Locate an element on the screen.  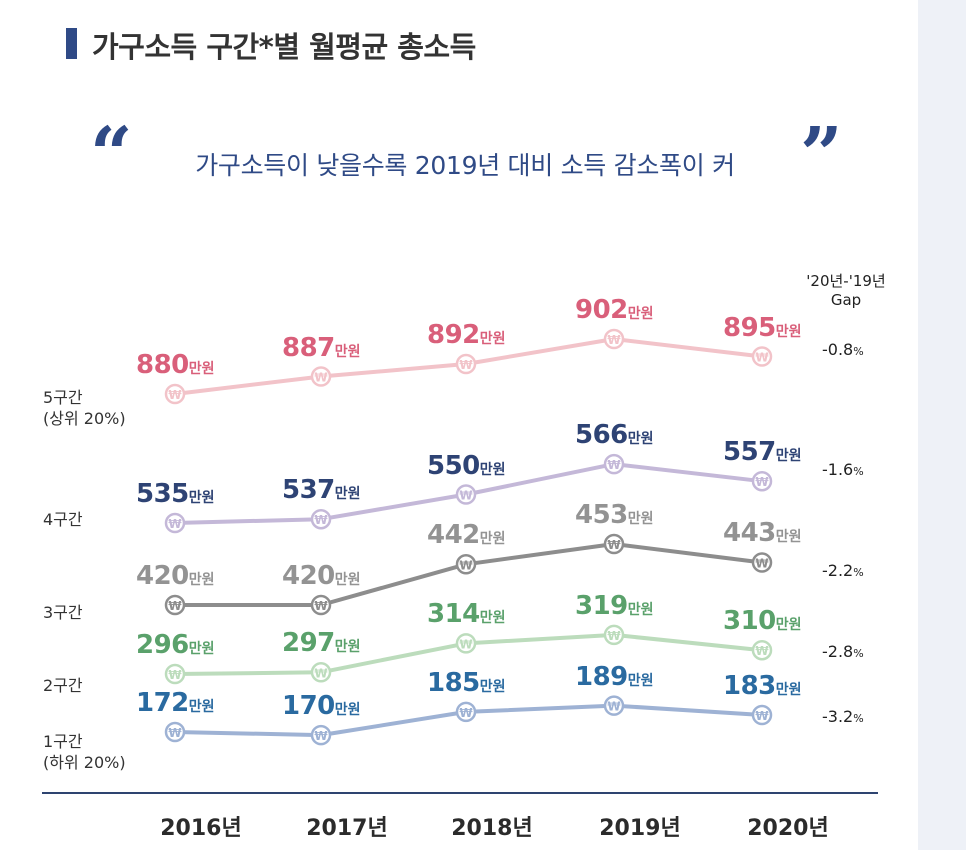
value-label-q5-2: 892만원 is located at coordinates (466, 335).